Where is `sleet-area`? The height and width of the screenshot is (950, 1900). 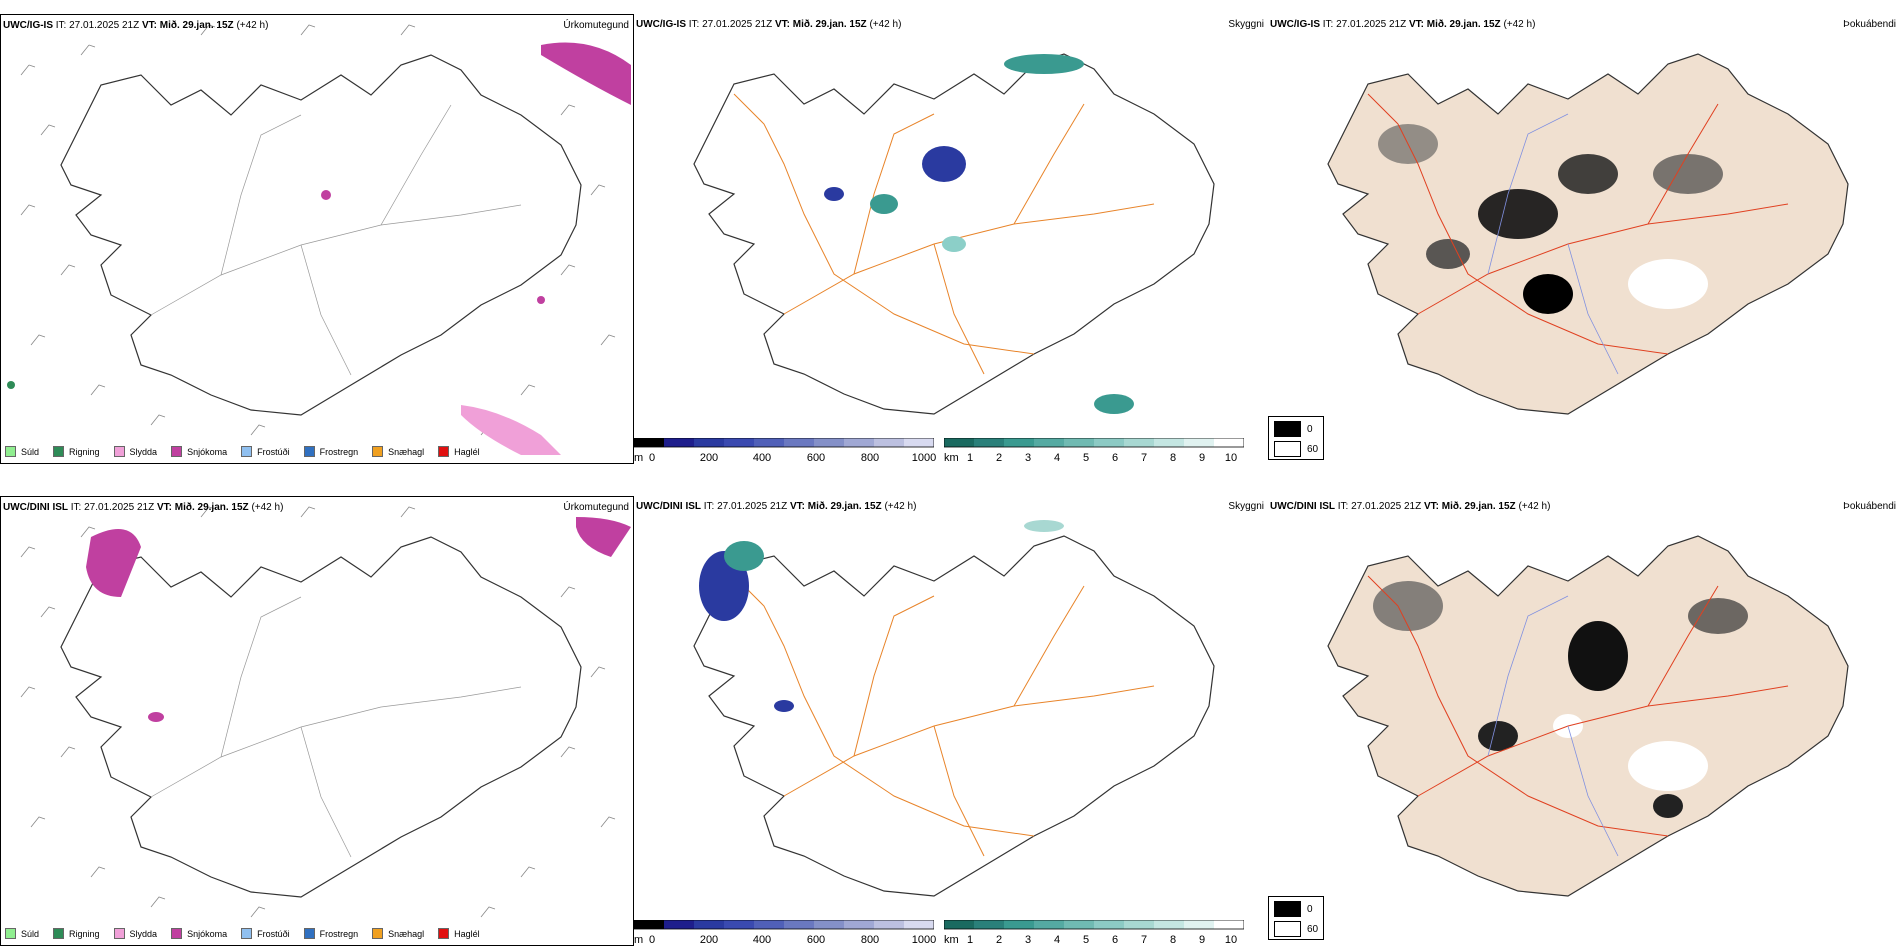 sleet-area is located at coordinates (511, 430).